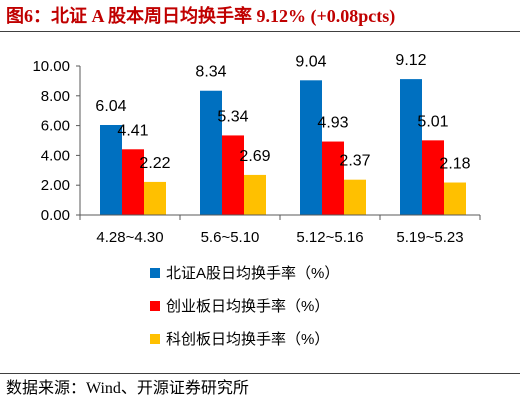 The height and width of the screenshot is (405, 520). Describe the element at coordinates (429, 237) in the screenshot. I see `x-tick-label: 5.19~5.23` at that location.